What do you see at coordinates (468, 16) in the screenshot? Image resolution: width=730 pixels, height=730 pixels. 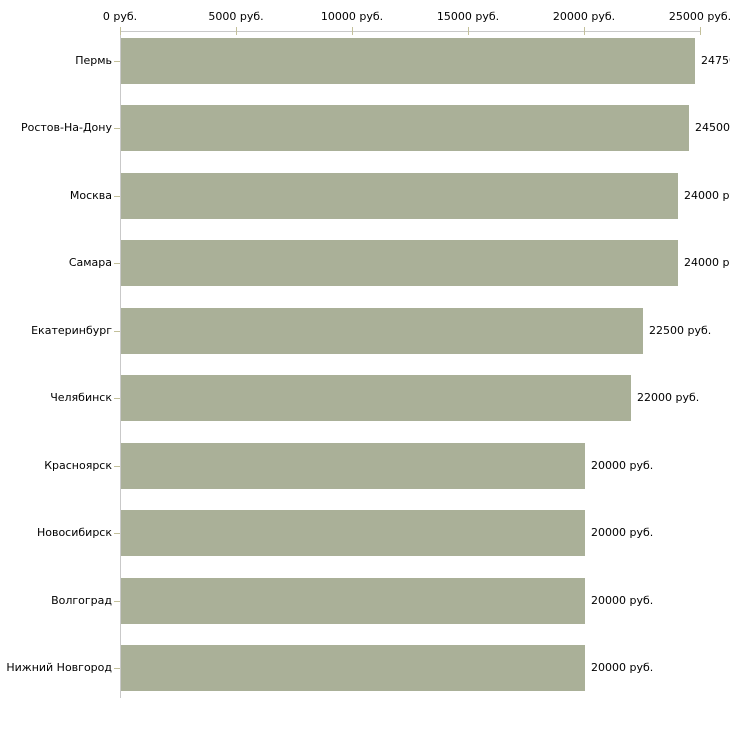 I see `x-axis-tick-label: 15000 руб.` at bounding box center [468, 16].